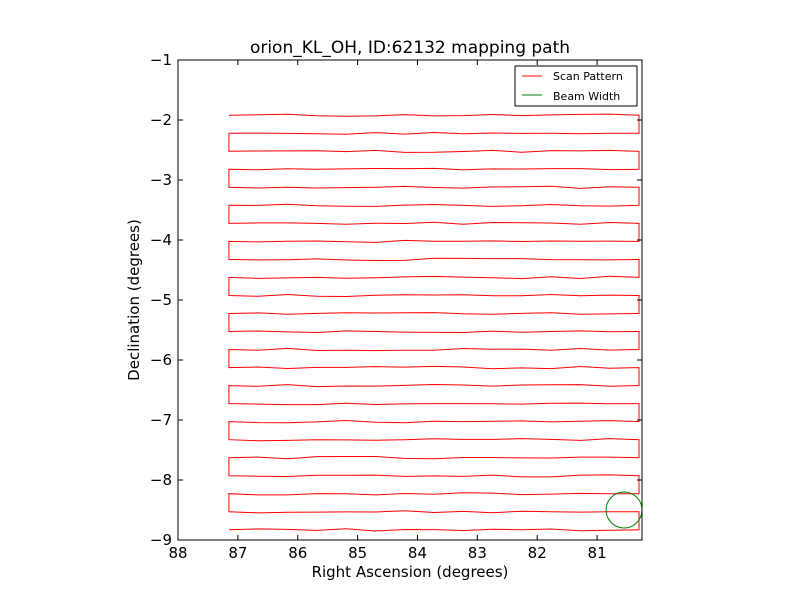 This screenshot has height=600, width=800. Describe the element at coordinates (417, 553) in the screenshot. I see `x-tick-label: 84` at that location.